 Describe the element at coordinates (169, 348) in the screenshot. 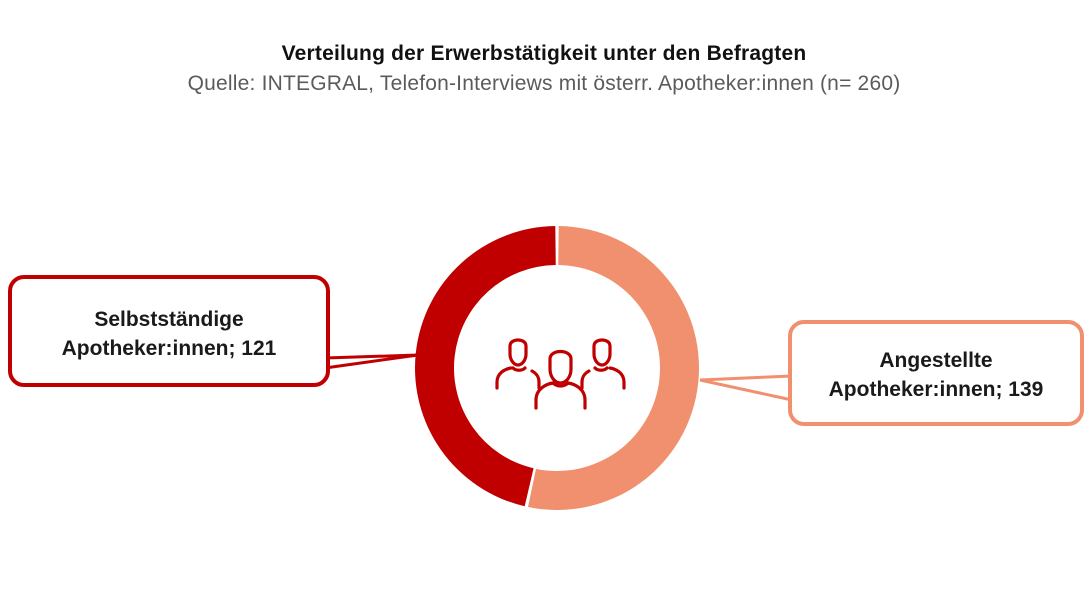

I see `data-label-selbststaendige-line2: Apotheker:innen; 121` at that location.